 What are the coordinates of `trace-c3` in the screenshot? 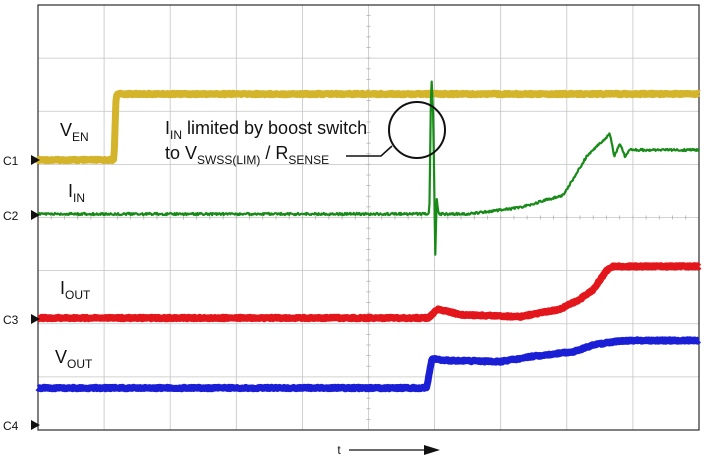 It's located at (368, 292).